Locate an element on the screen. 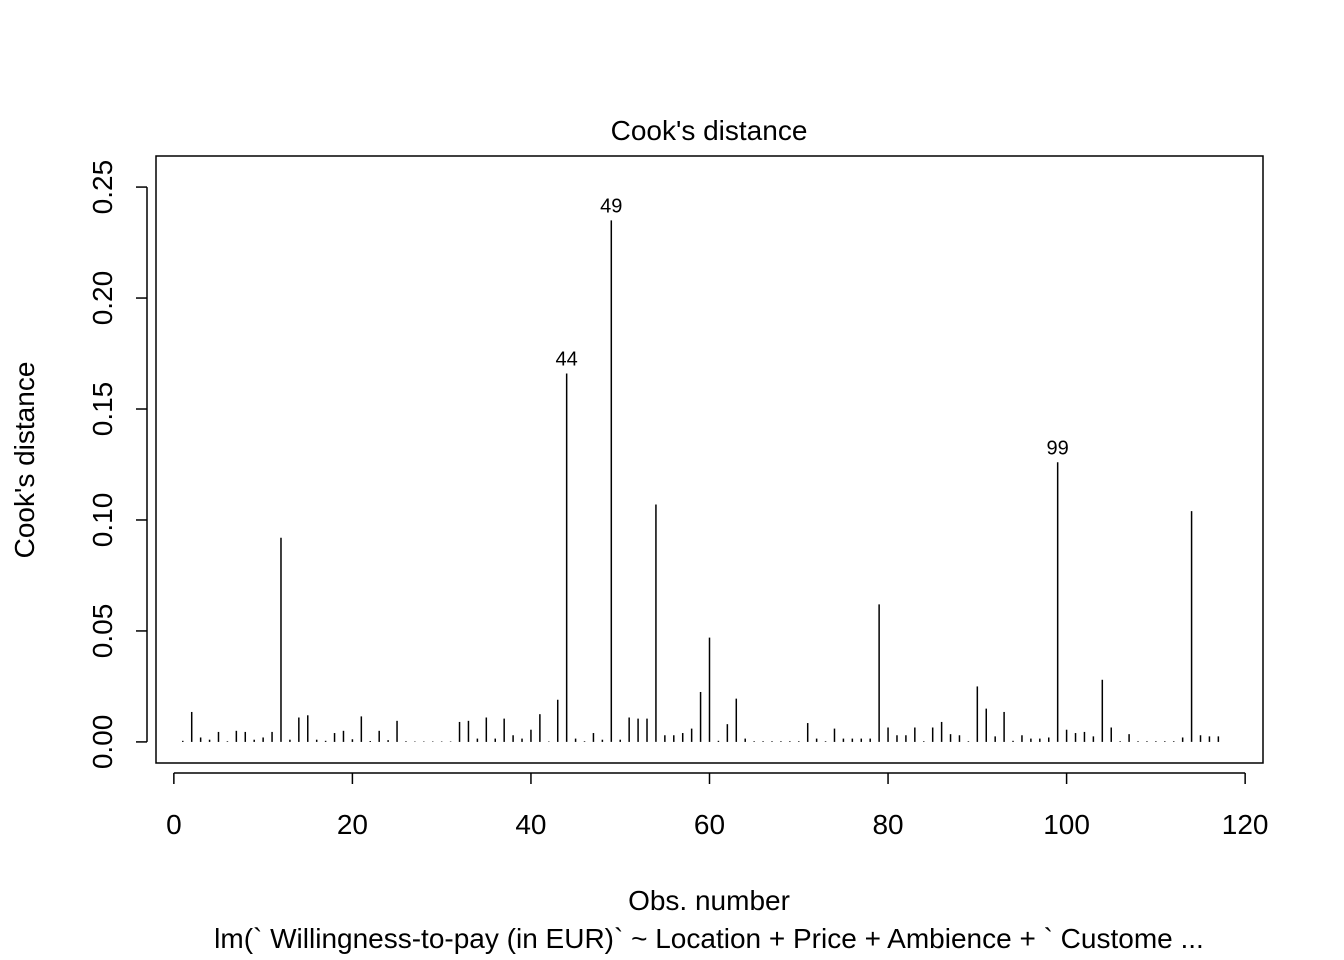 This screenshot has height=960, width=1344. x-tick-label: 40 is located at coordinates (530, 824).